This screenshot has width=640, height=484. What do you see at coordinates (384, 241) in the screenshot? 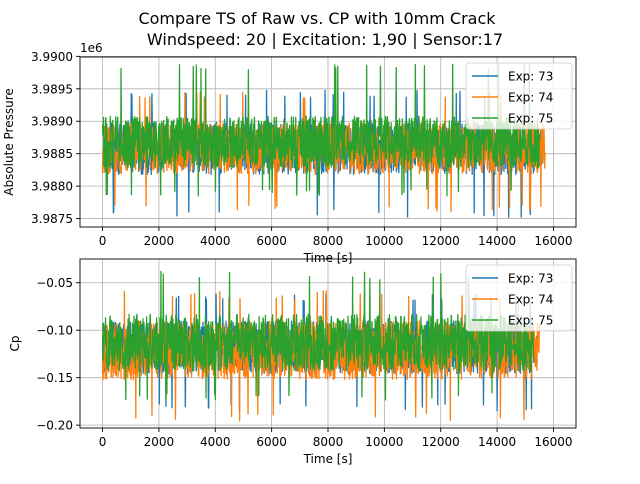
I see `top-xtick-label: 10000` at bounding box center [384, 241].